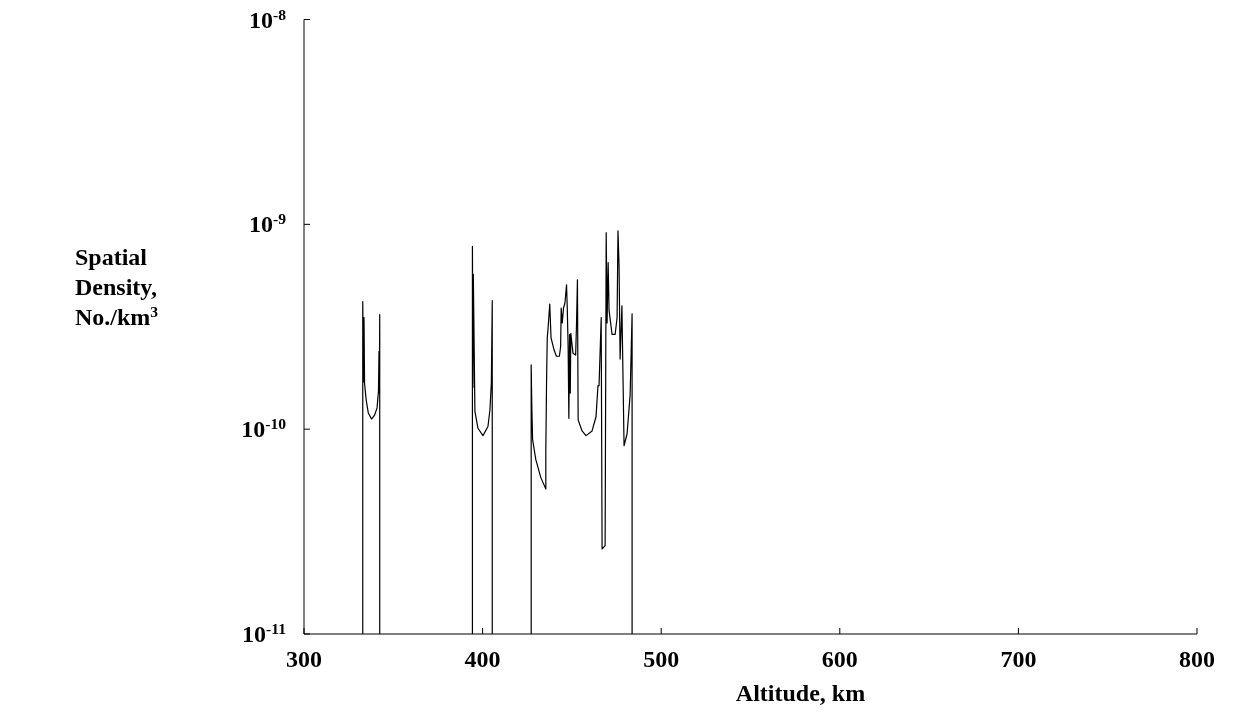  What do you see at coordinates (800, 693) in the screenshot?
I see `x-axis-title: Altitude, km` at bounding box center [800, 693].